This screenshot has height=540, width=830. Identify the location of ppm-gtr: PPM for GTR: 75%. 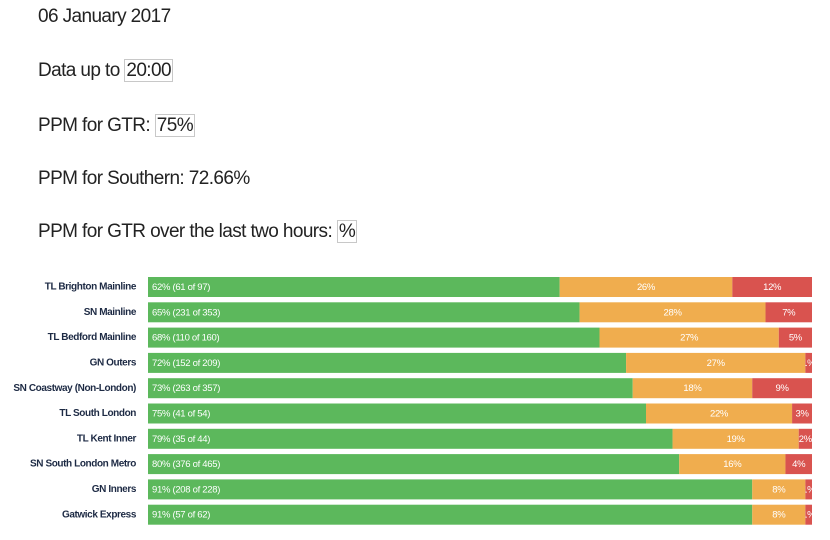
(117, 125).